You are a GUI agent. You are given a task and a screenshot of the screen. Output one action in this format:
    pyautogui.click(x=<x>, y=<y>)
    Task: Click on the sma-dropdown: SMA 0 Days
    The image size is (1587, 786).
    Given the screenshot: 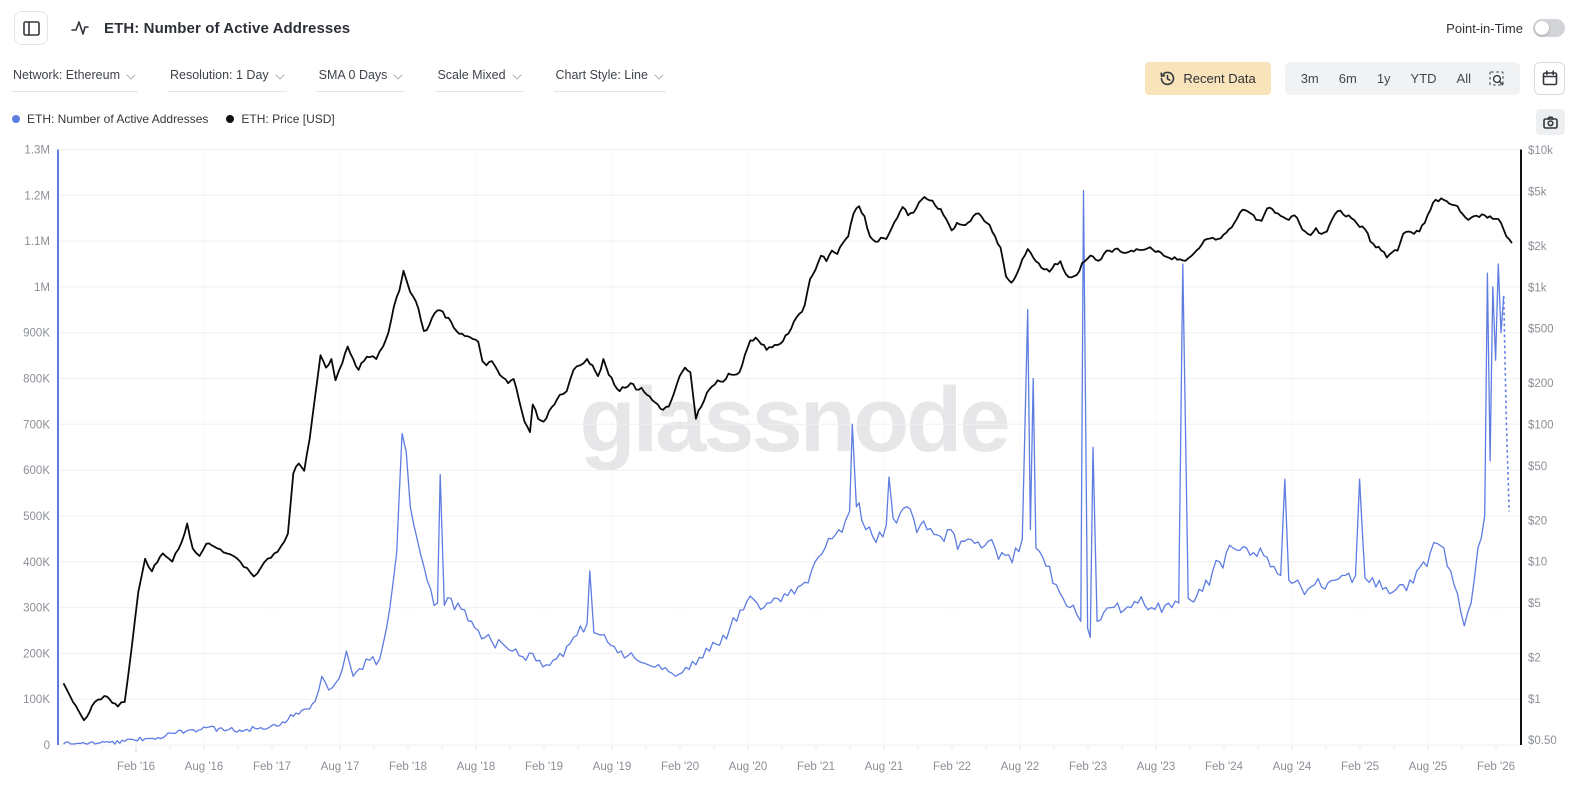 What is the action you would take?
    pyautogui.click(x=361, y=78)
    